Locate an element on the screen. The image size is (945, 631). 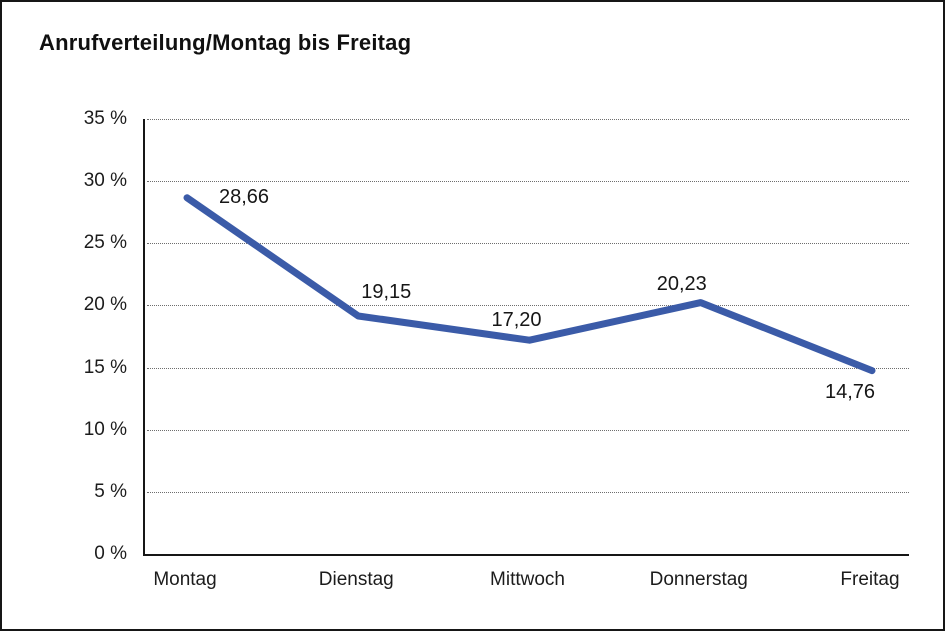
data-point-label: 14,76 is located at coordinates (850, 391).